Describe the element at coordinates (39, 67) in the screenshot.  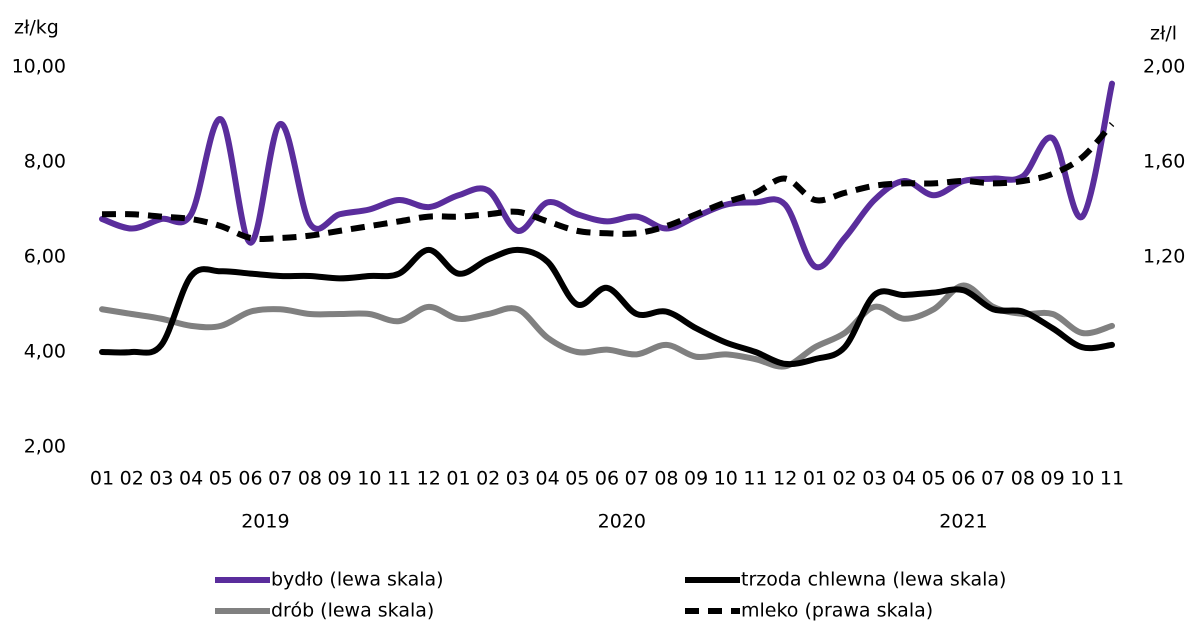
I see `y-tick-label: 10,00` at that location.